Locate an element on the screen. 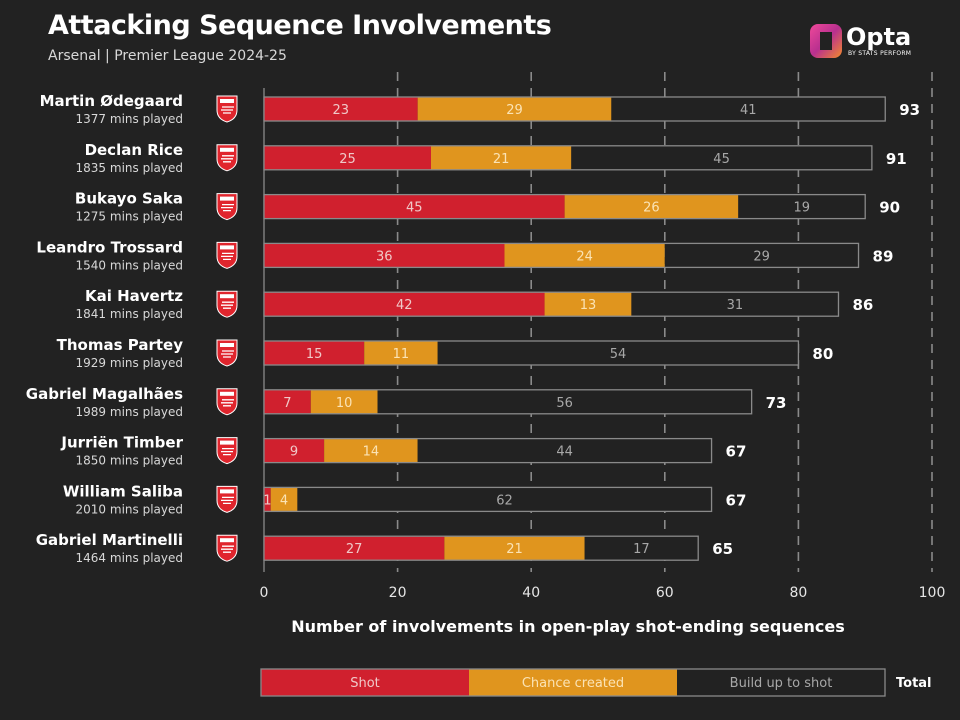  opta-logo: Opta BY STATS PERFORM is located at coordinates (868, 42).